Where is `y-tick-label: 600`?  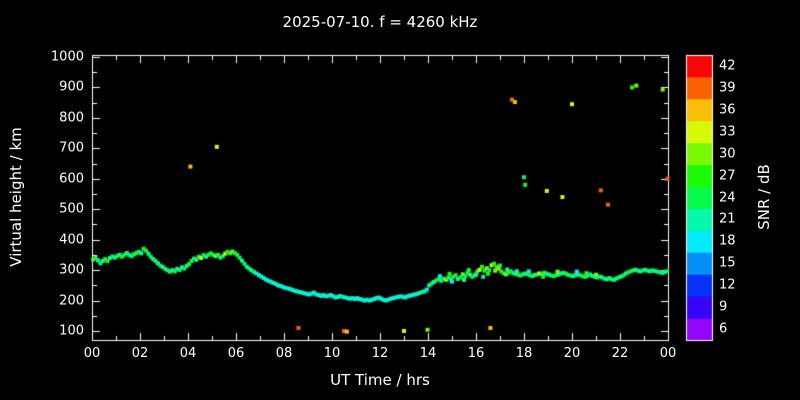
y-tick-label: 600 is located at coordinates (71, 179).